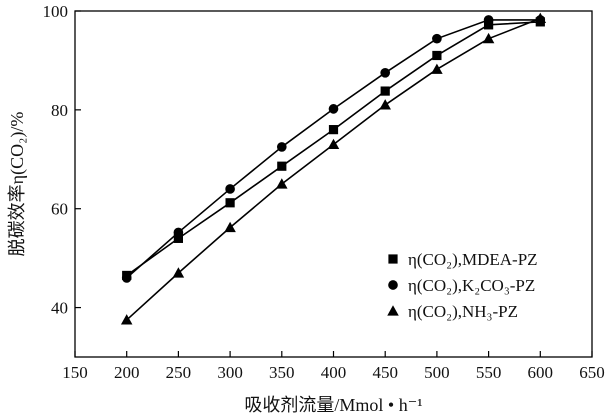 The width and height of the screenshot is (612, 419). Describe the element at coordinates (473, 259) in the screenshot. I see `legend-label: η(CO₂),MDEA-PZ` at that location.